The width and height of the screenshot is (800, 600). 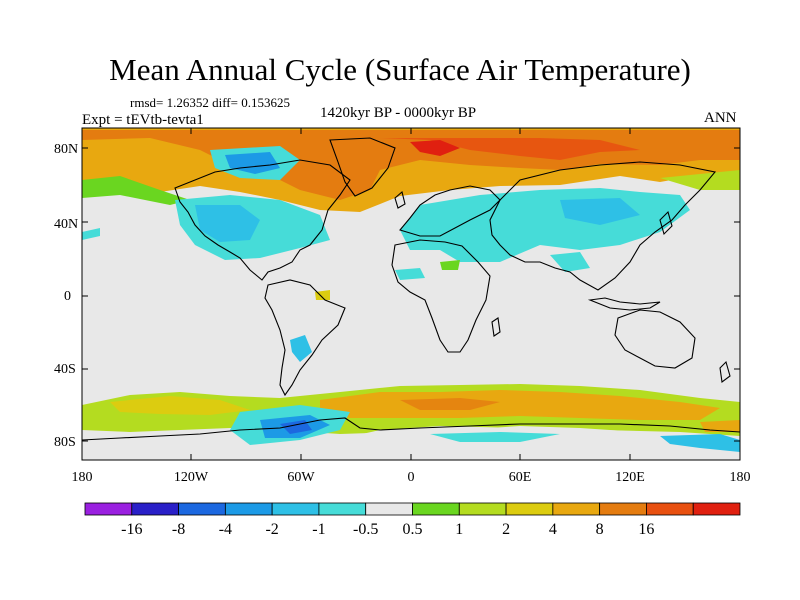 I want to click on antarctica-far-east-cool, so click(x=700, y=443).